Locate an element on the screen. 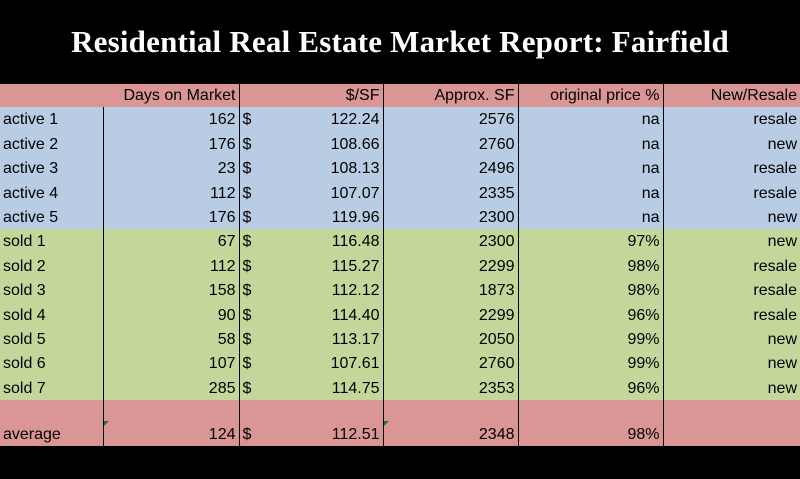  row-label-cell: sold 1 is located at coordinates (52, 241).